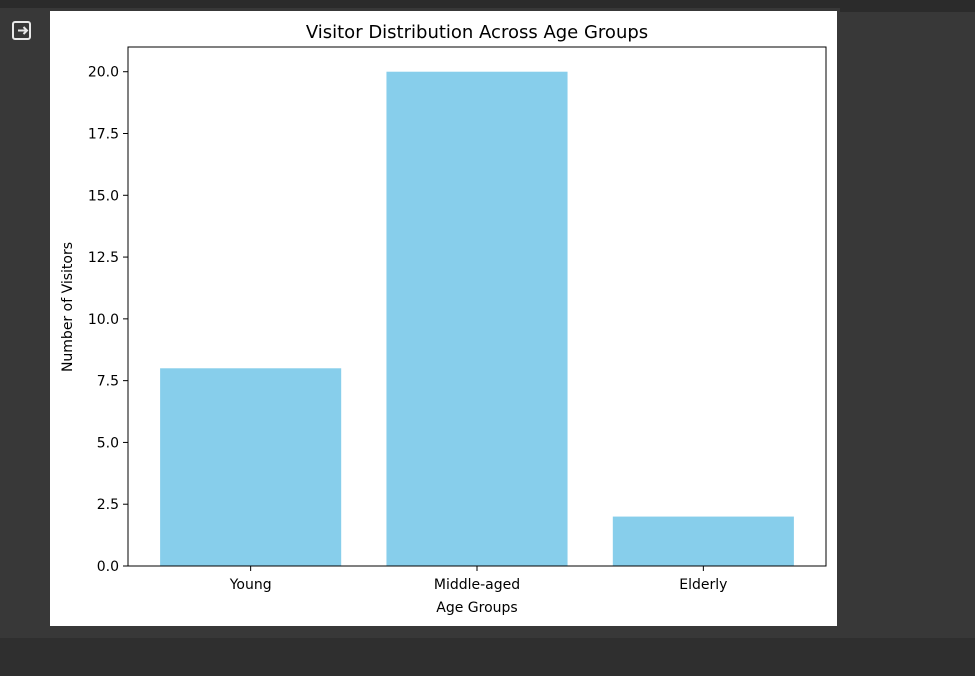  I want to click on chart-title: Visitor Distribution Across Age Groups, so click(477, 32).